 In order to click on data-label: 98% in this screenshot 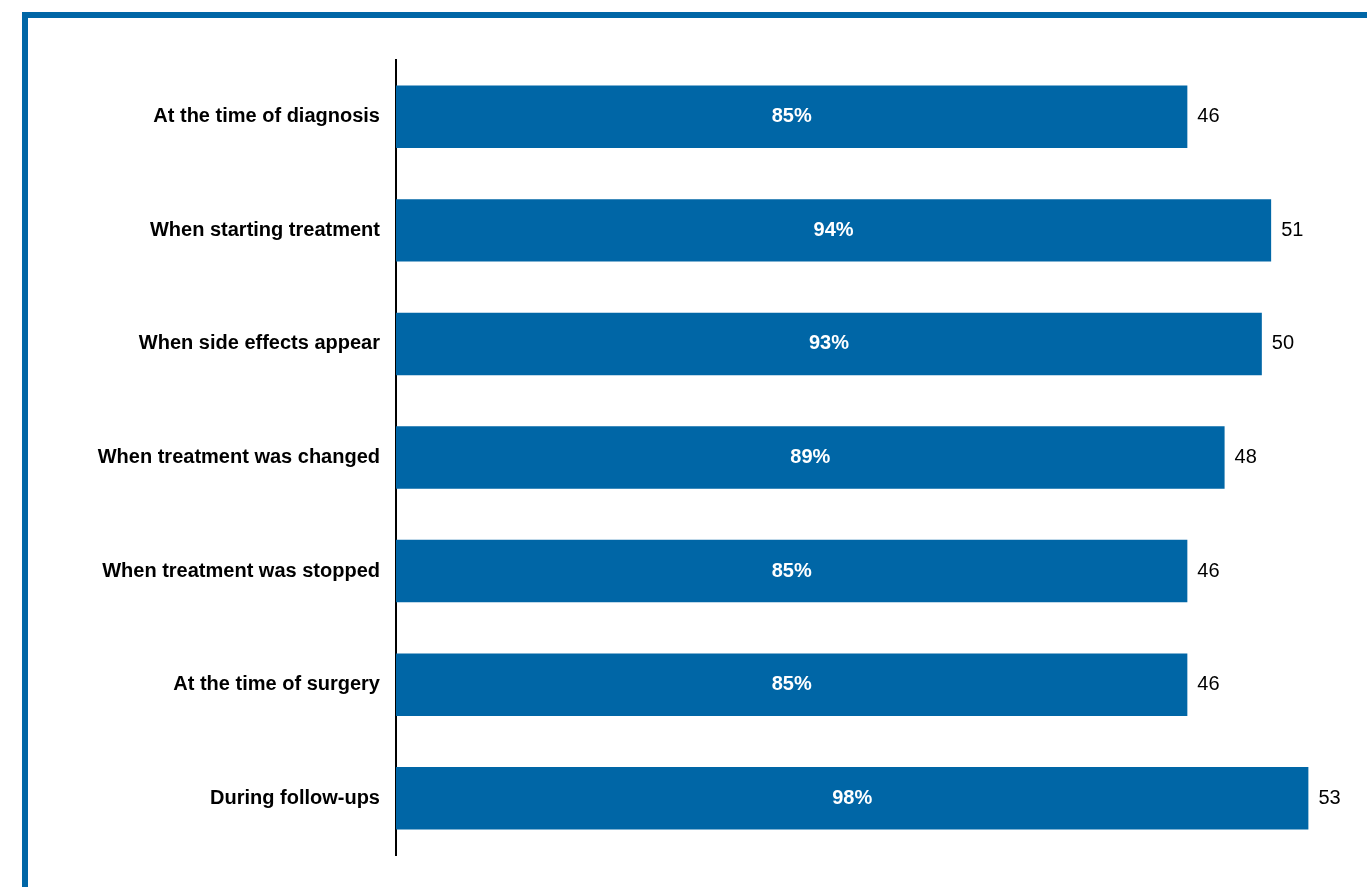, I will do `click(852, 796)`.